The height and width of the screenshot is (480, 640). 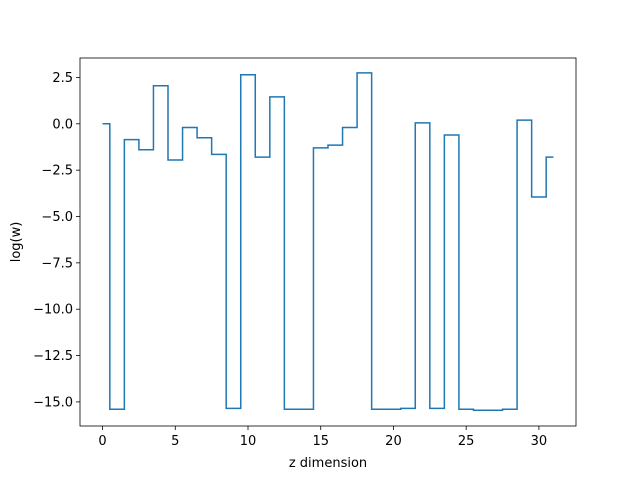 What do you see at coordinates (248, 441) in the screenshot?
I see `x-tick-label: 10` at bounding box center [248, 441].